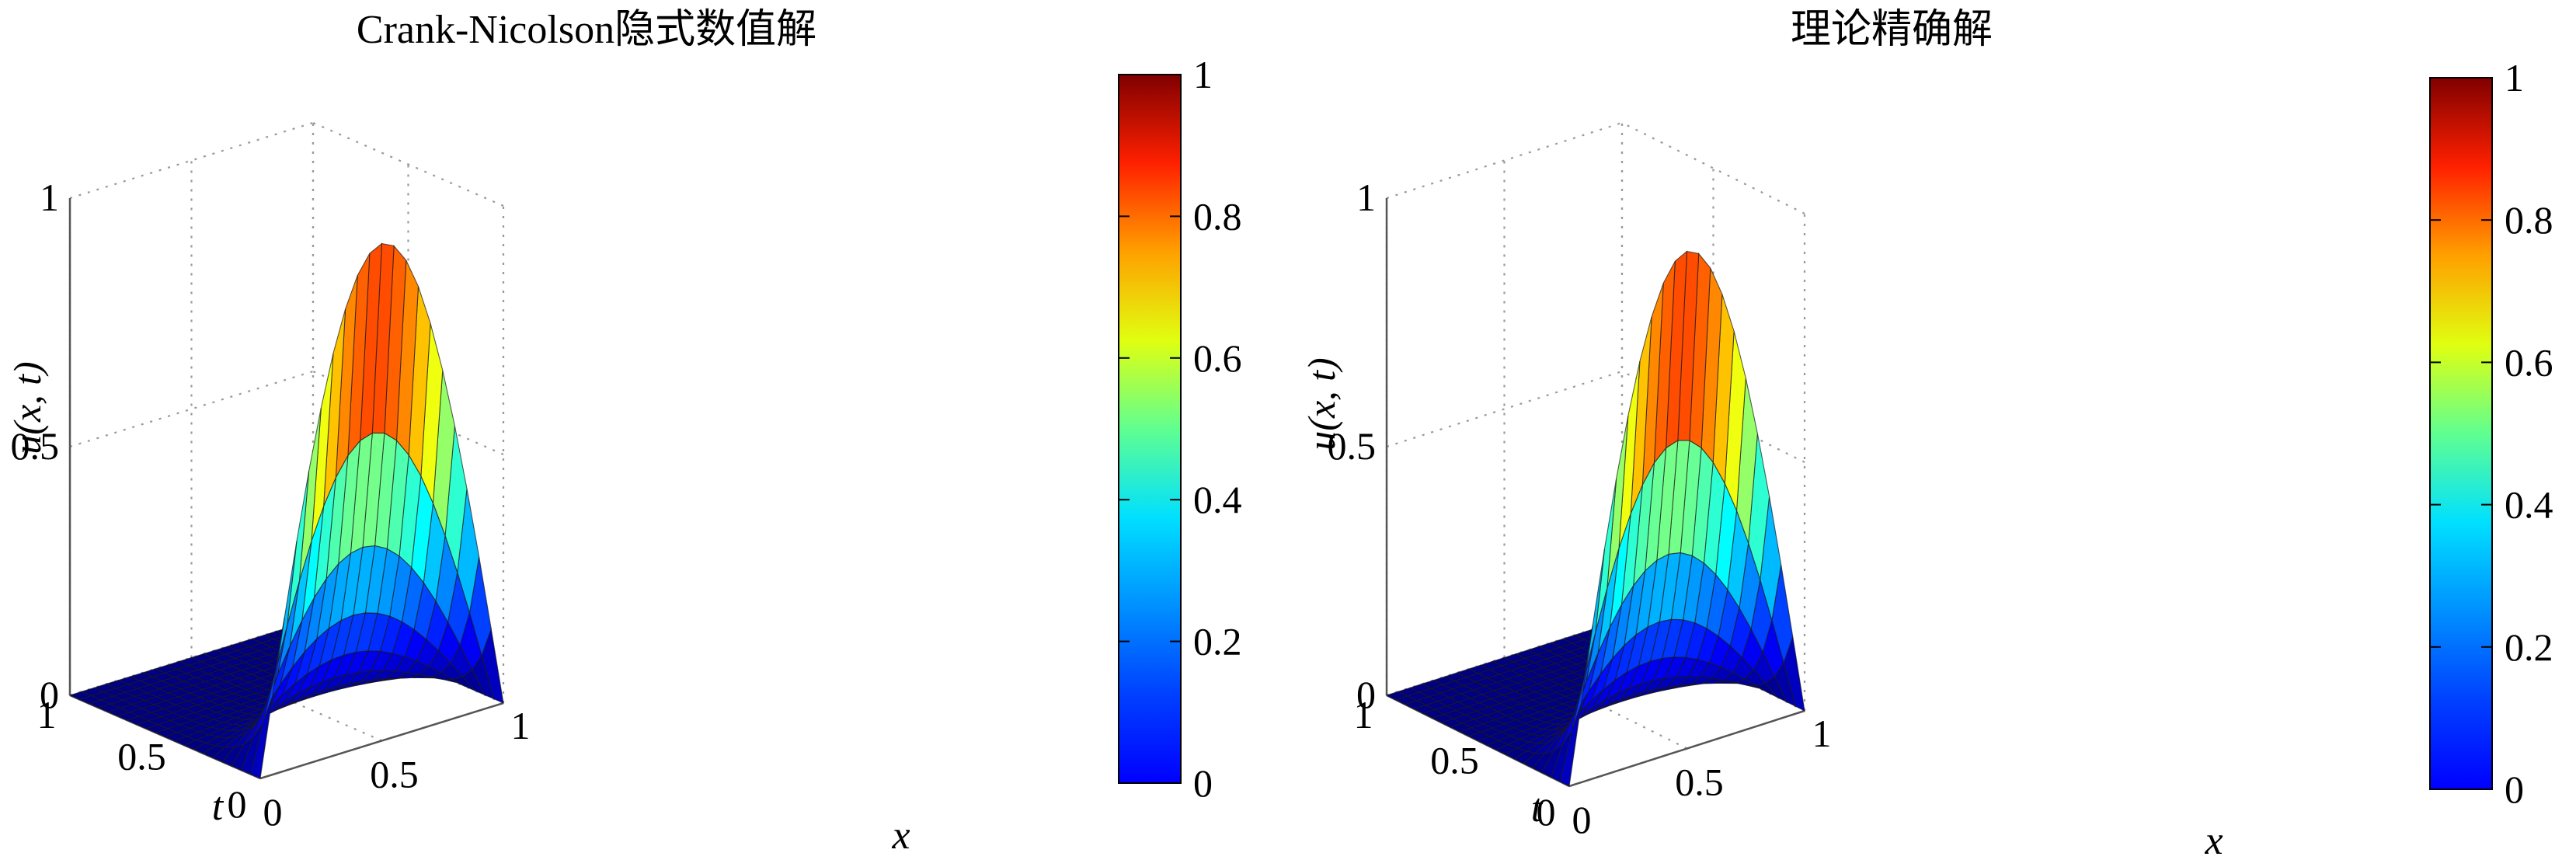  I want to click on z-axis-label-2: u(x, t), so click(1321, 404).